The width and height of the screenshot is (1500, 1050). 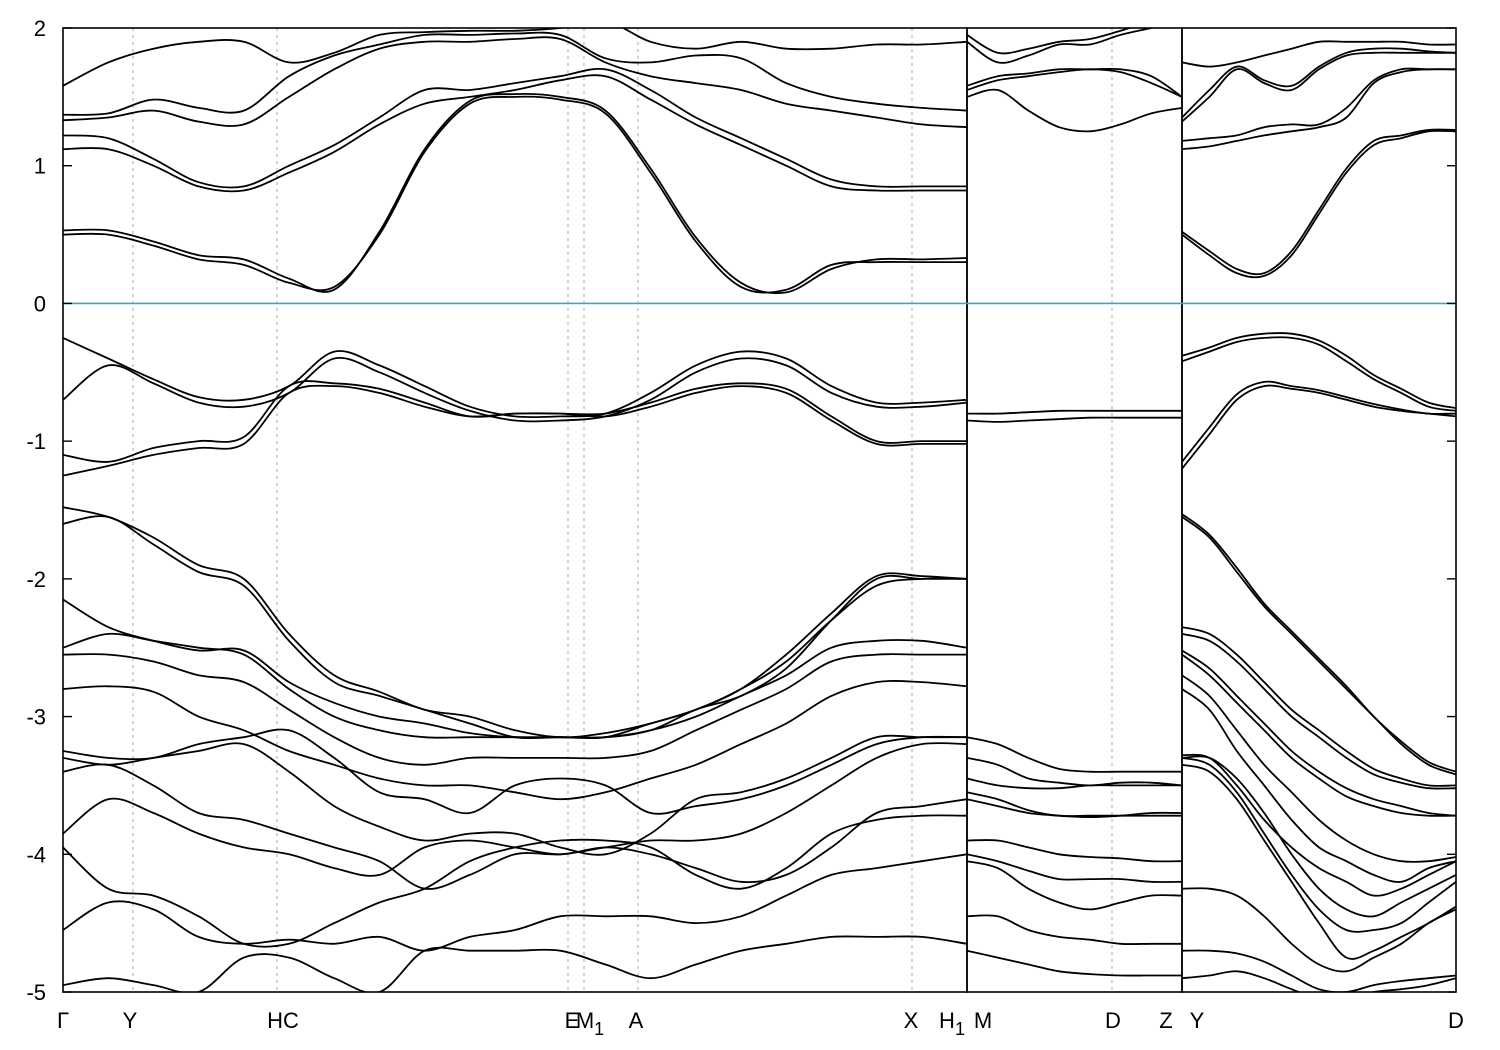 I want to click on kpoint-label: E, so click(x=572, y=1020).